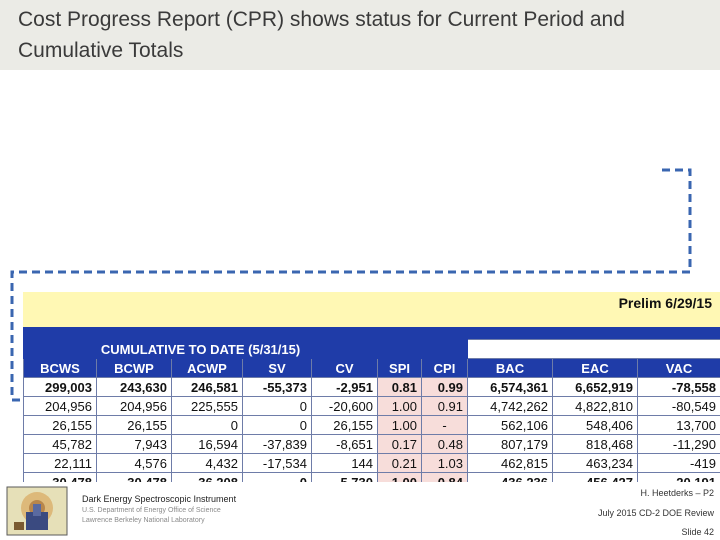  What do you see at coordinates (37, 511) in the screenshot?
I see `desi-logo-icon` at bounding box center [37, 511].